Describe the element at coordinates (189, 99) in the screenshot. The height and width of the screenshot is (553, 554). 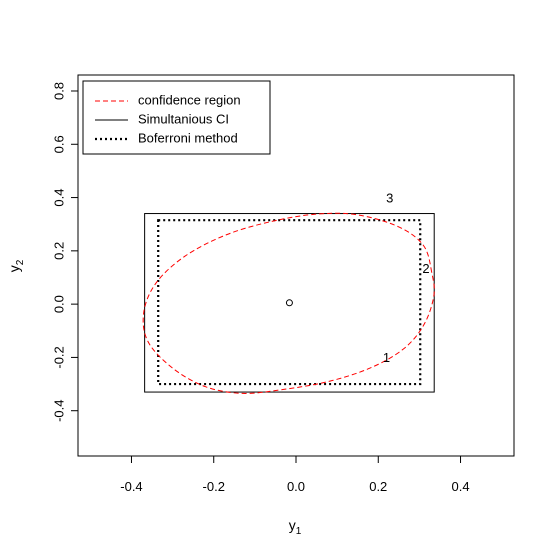
I see `legend-label: confidence region` at that location.